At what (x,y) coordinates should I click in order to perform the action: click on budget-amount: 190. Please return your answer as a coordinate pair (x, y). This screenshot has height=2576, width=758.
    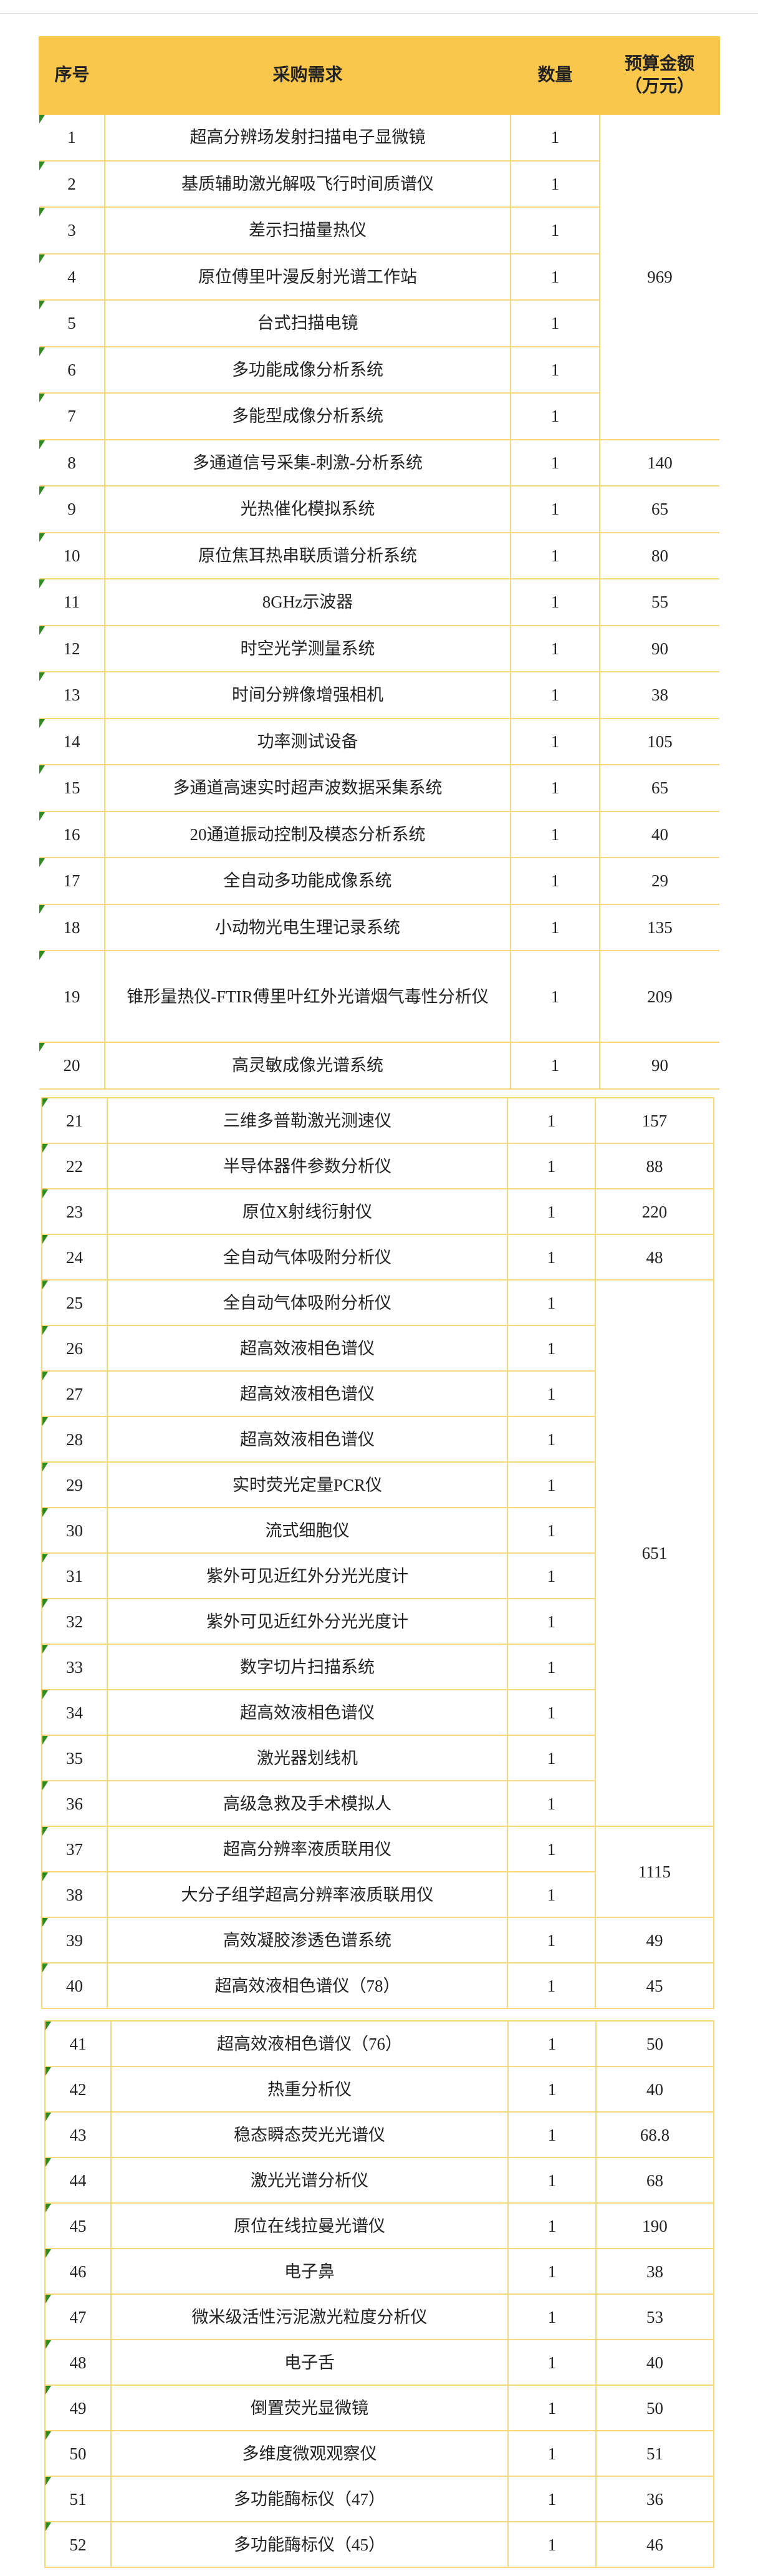
    Looking at the image, I should click on (654, 2225).